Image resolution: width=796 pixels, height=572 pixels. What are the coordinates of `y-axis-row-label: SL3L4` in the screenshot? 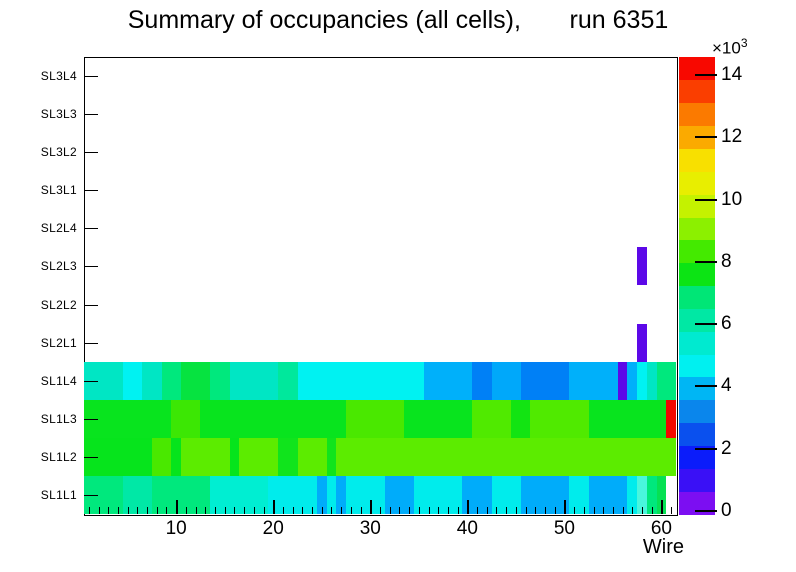 It's located at (58, 76).